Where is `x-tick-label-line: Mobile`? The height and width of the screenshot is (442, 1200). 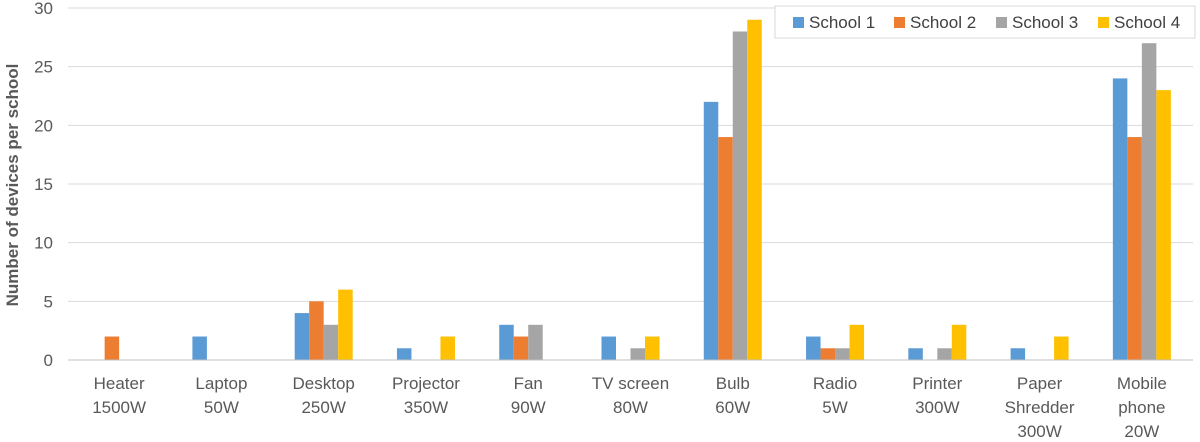
x-tick-label-line: Mobile is located at coordinates (1142, 383).